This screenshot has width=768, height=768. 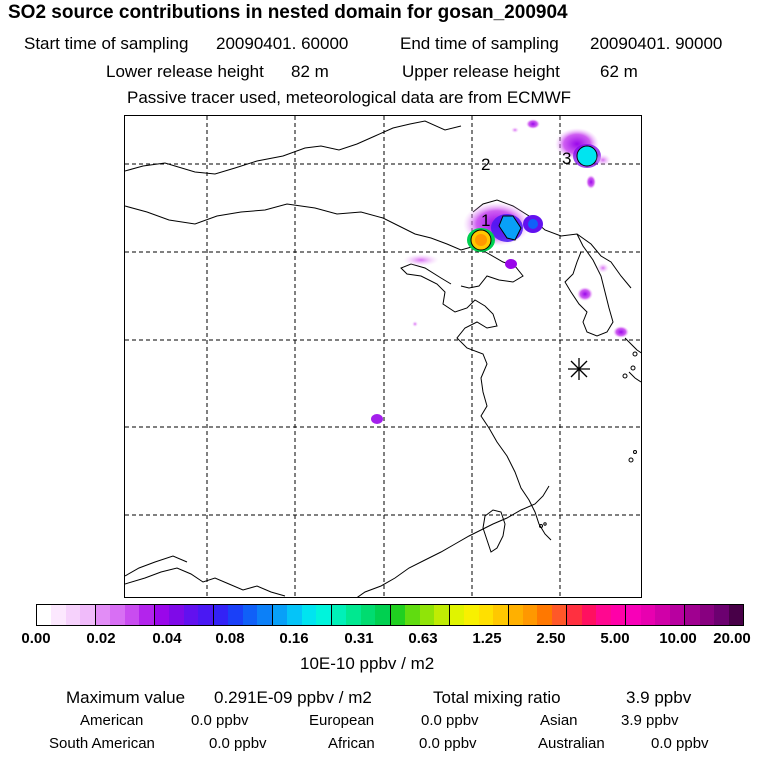 What do you see at coordinates (659, 697) in the screenshot?
I see `total-mixing-value: 3.9 ppbv` at bounding box center [659, 697].